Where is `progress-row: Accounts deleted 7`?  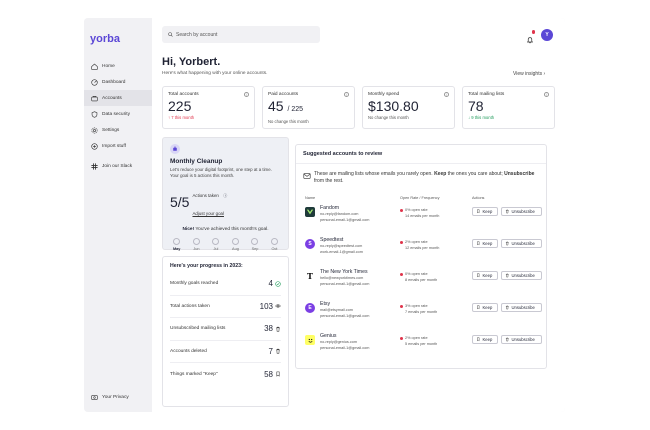
progress-row: Accounts deleted 7 is located at coordinates (225, 352).